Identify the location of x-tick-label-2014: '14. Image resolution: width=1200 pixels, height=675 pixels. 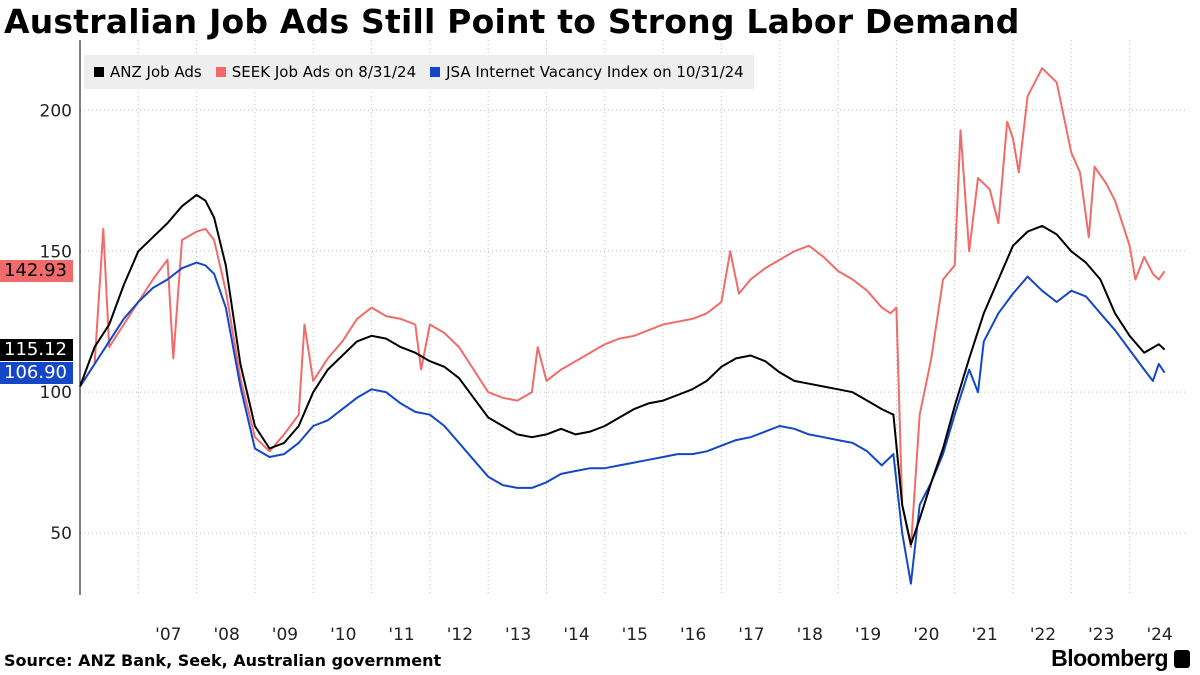
(576, 635).